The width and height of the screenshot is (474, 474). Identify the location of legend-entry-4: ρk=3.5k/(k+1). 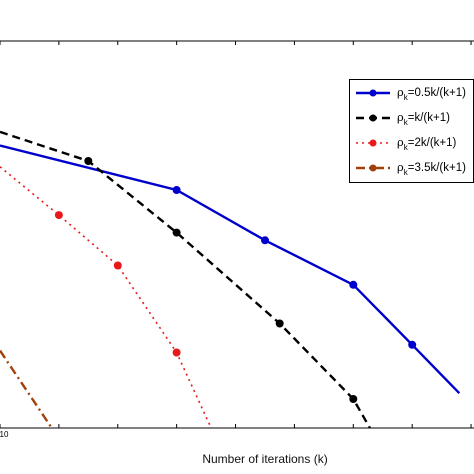
(412, 169).